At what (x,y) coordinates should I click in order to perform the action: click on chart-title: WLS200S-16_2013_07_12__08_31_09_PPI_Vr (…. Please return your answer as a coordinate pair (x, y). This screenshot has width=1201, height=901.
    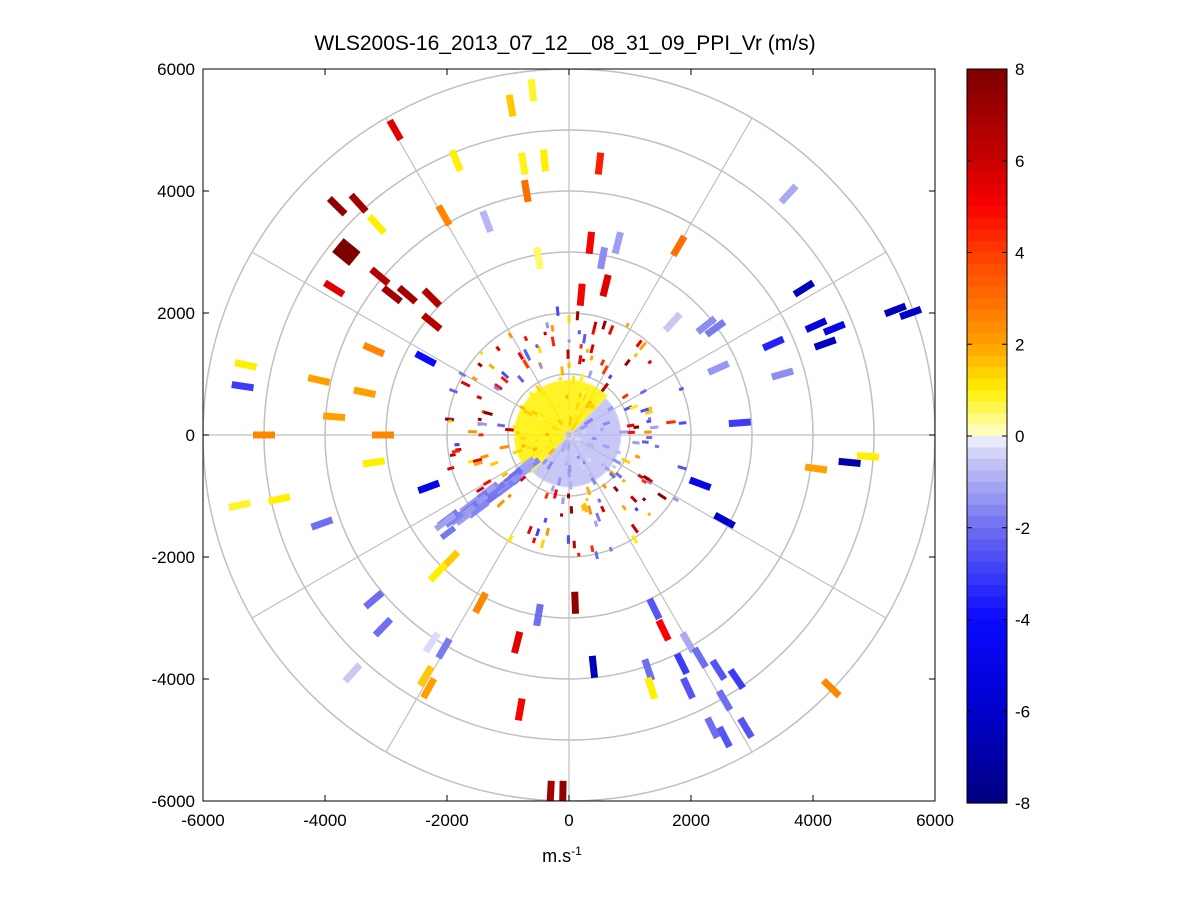
    Looking at the image, I should click on (564, 43).